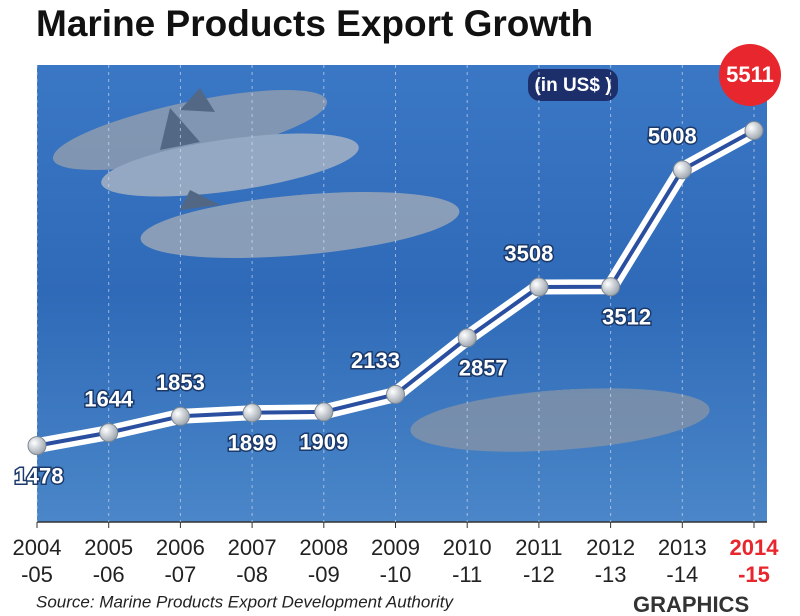 The width and height of the screenshot is (800, 616). What do you see at coordinates (672, 136) in the screenshot?
I see `data-label: 5008` at bounding box center [672, 136].